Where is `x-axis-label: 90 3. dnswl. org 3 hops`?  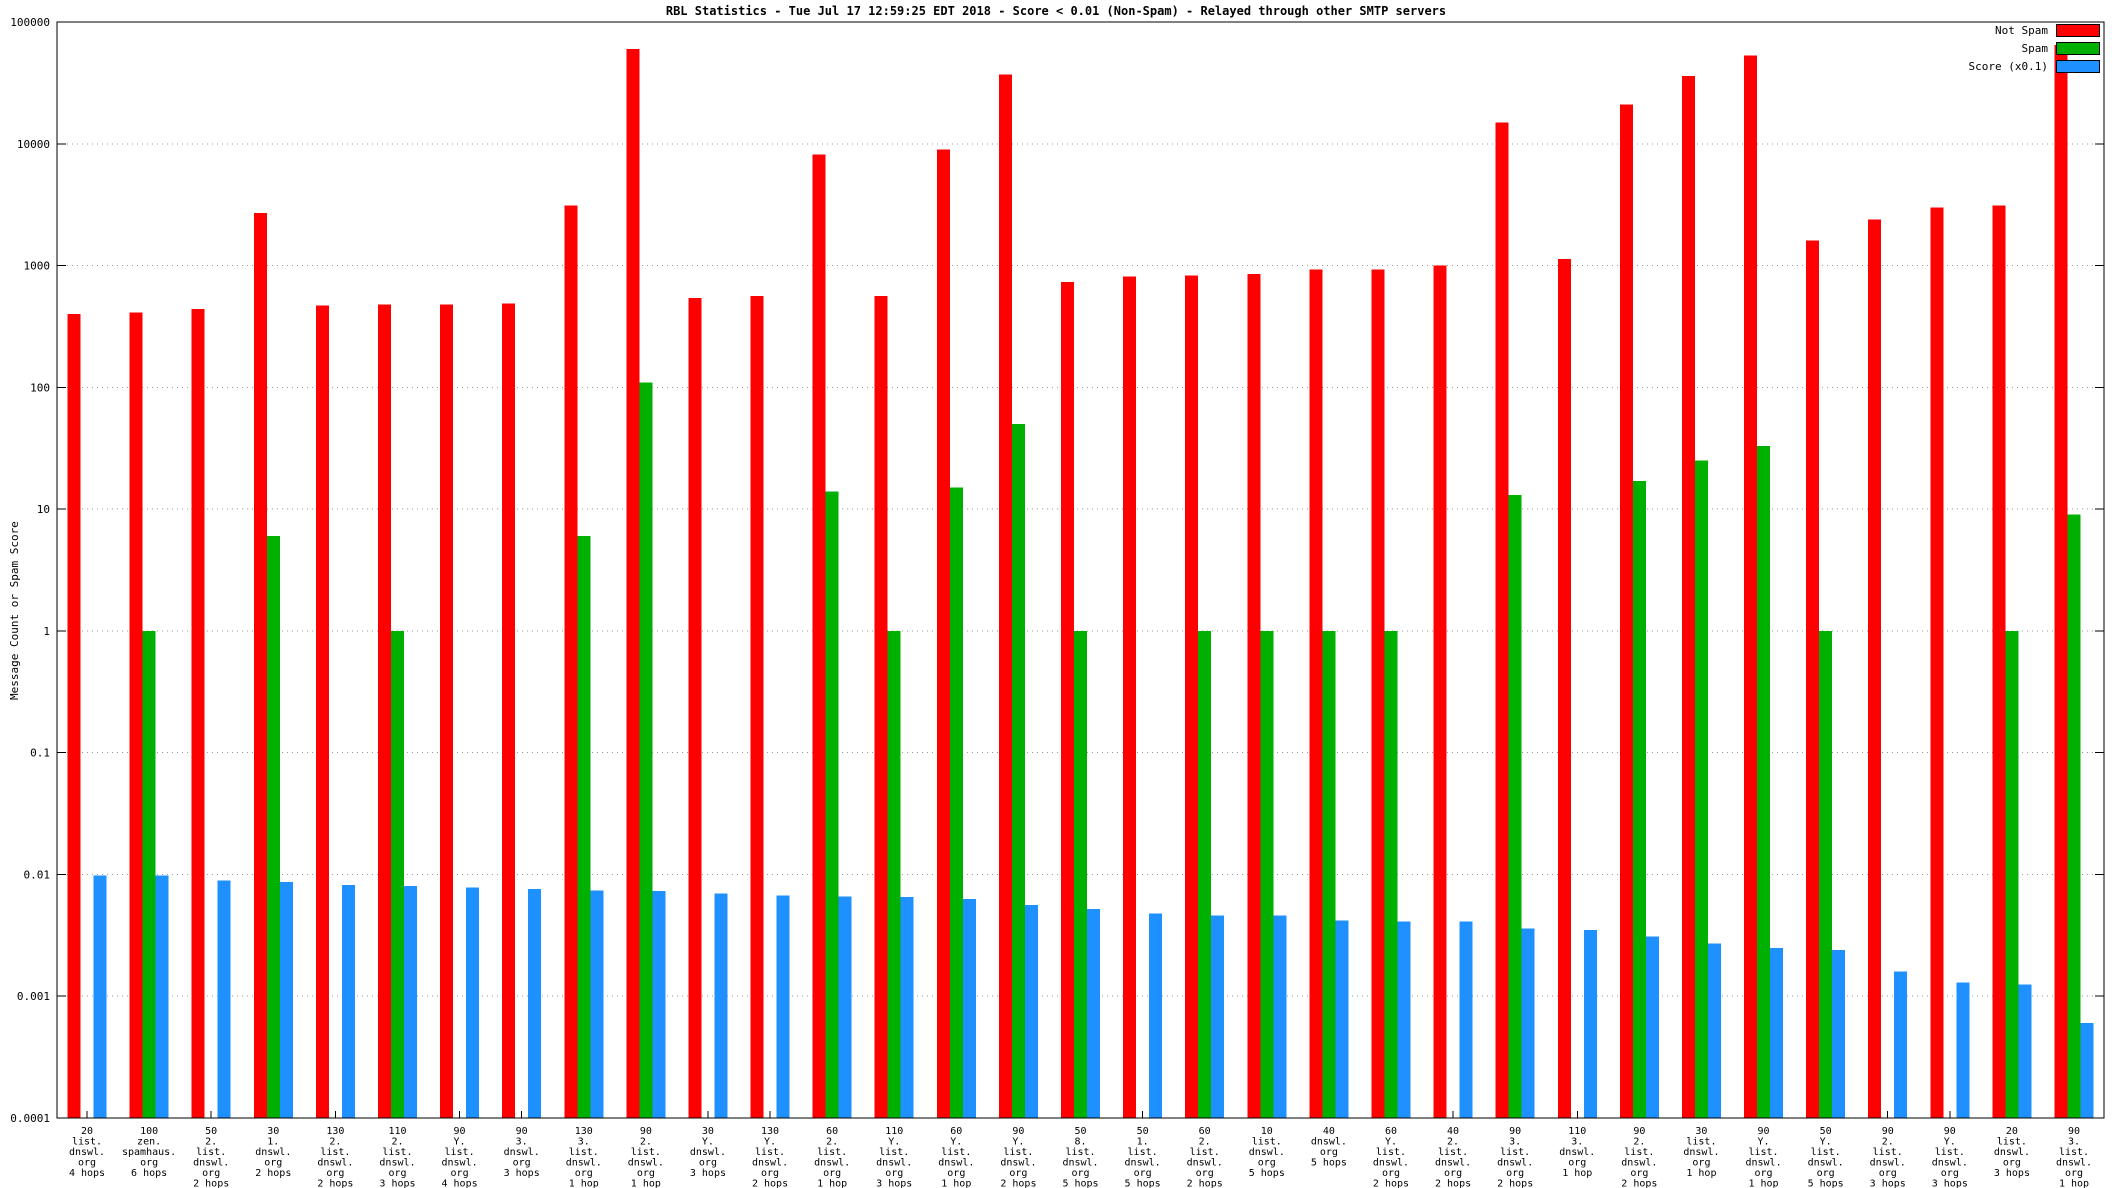
x-axis-label: 90 3. dnswl. org 3 hops is located at coordinates (522, 1152).